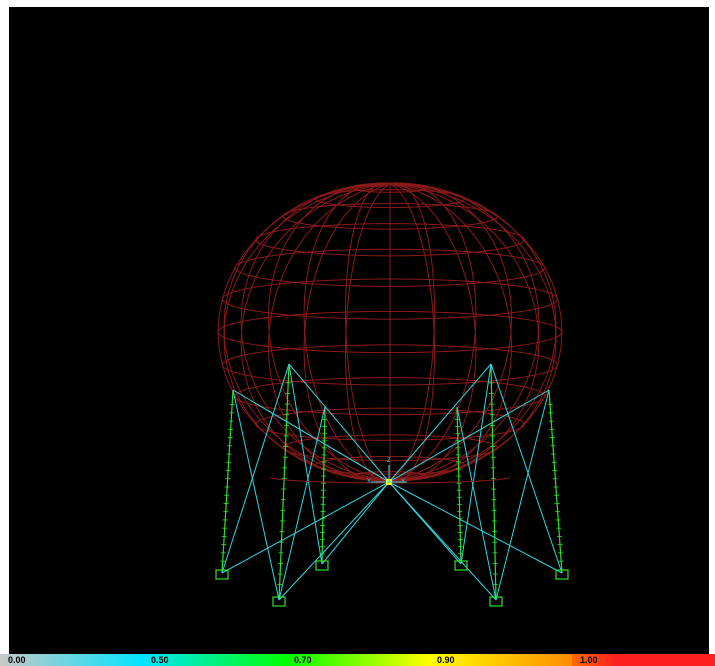  I want to click on axis-x-label: X, so click(369, 482).